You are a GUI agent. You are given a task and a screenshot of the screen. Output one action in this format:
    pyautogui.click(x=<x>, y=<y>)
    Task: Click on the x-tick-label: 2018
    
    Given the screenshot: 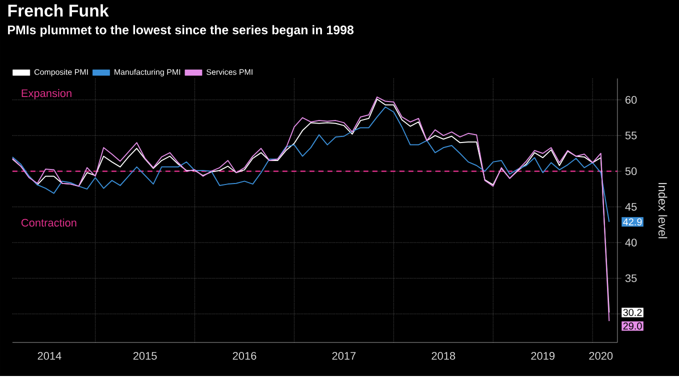 What is the action you would take?
    pyautogui.click(x=444, y=356)
    